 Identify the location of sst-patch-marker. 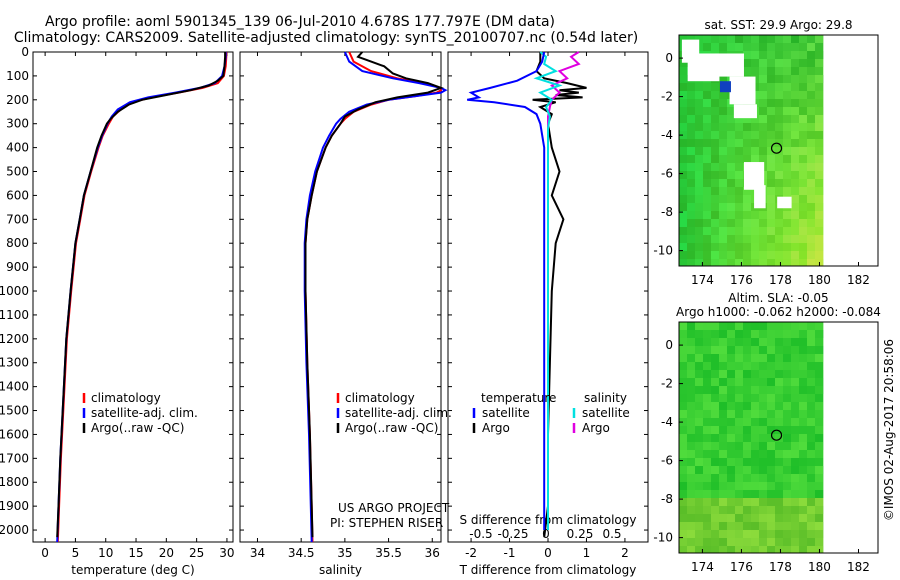
(725, 87).